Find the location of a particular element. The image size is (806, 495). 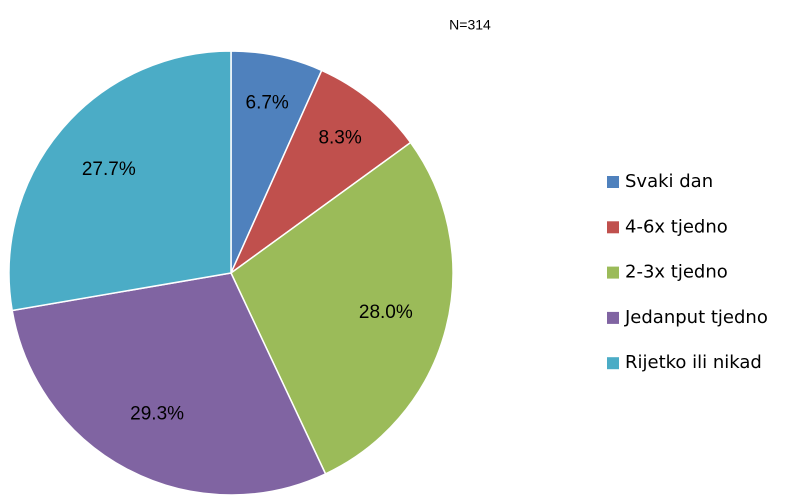

legend-label: 4-6x tjedno is located at coordinates (676, 226).